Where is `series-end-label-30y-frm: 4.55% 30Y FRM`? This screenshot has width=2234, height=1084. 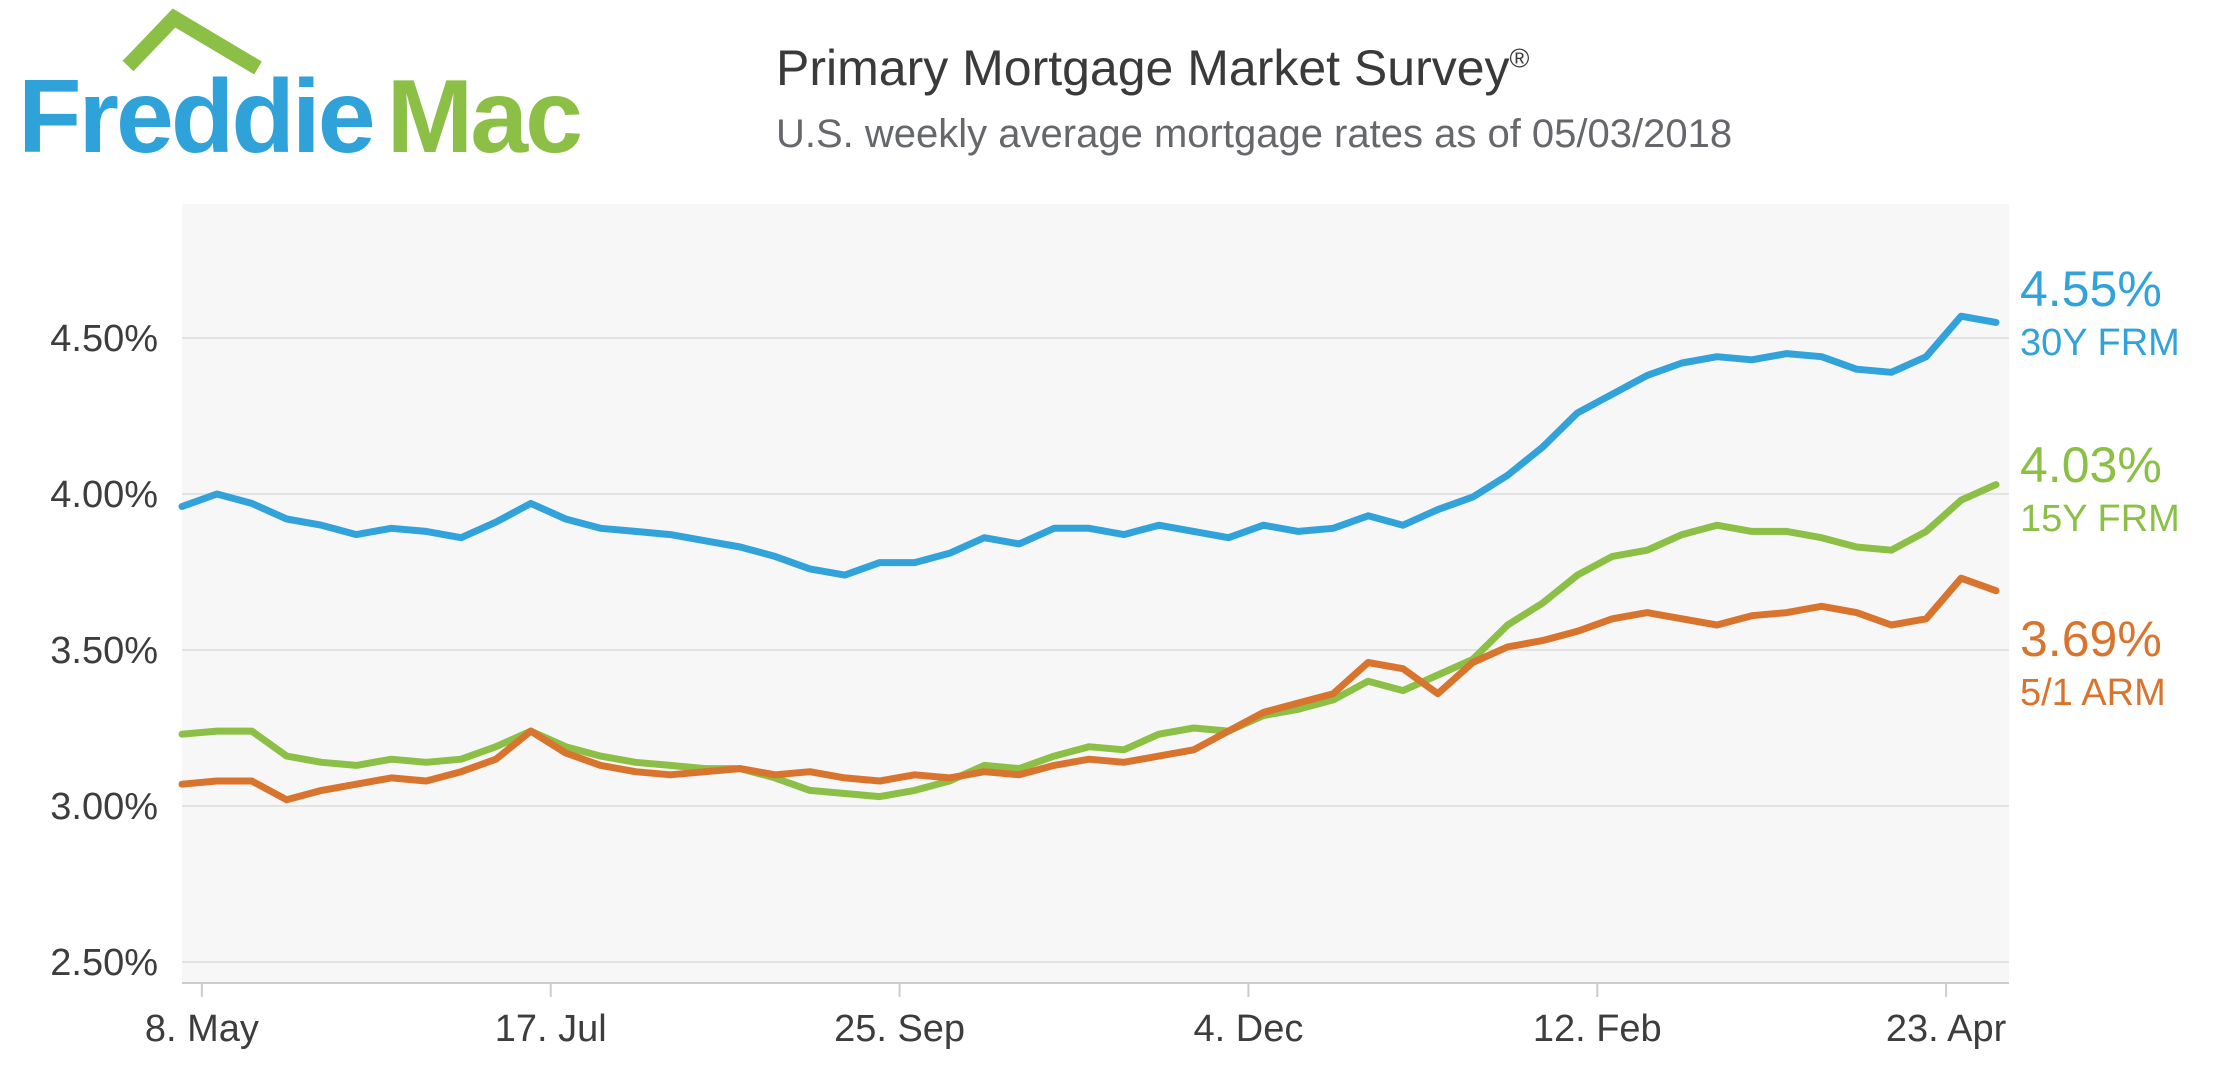
series-end-label-30y-frm: 4.55% 30Y FRM is located at coordinates (2100, 313).